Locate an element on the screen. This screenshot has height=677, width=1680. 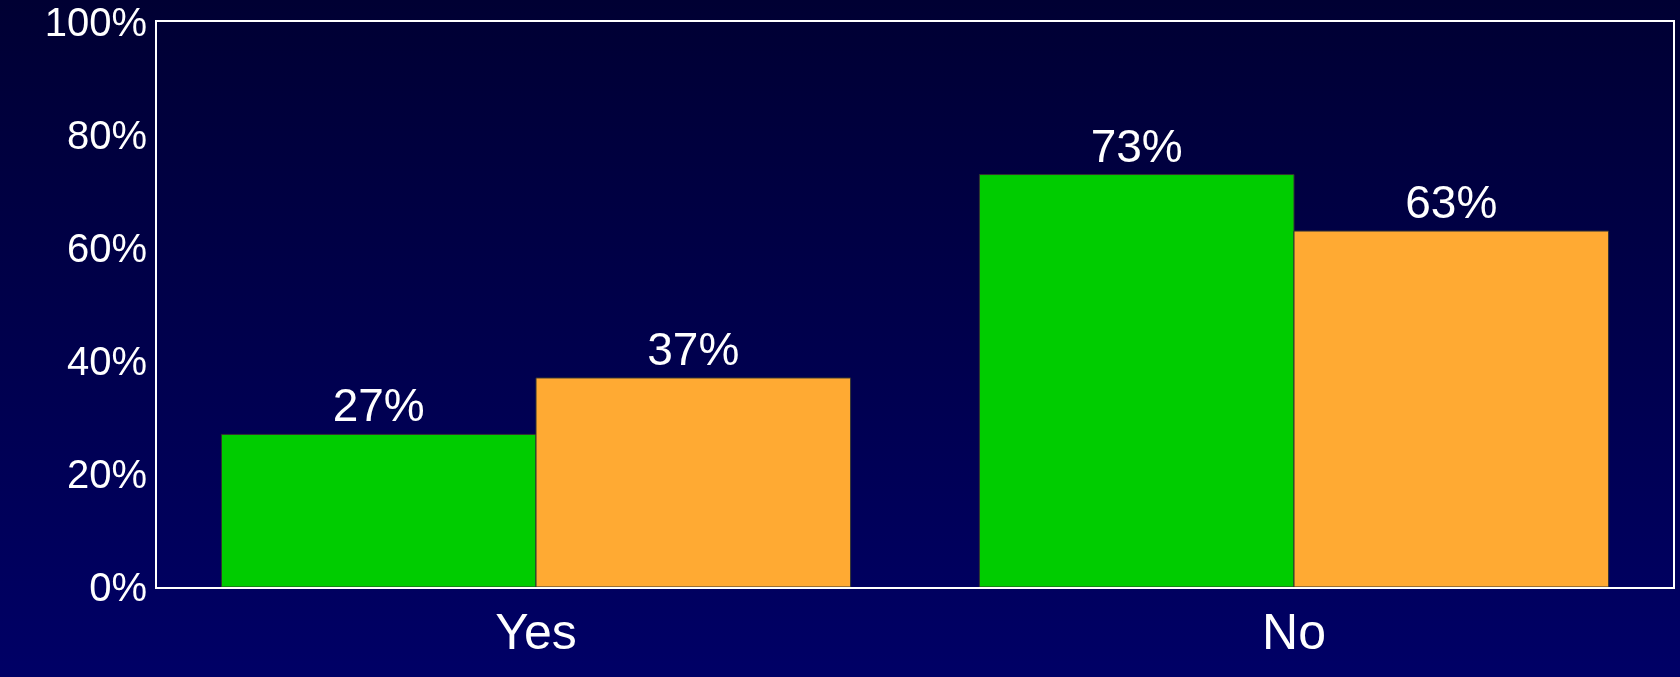
data-label: 73% is located at coordinates (1136, 145).